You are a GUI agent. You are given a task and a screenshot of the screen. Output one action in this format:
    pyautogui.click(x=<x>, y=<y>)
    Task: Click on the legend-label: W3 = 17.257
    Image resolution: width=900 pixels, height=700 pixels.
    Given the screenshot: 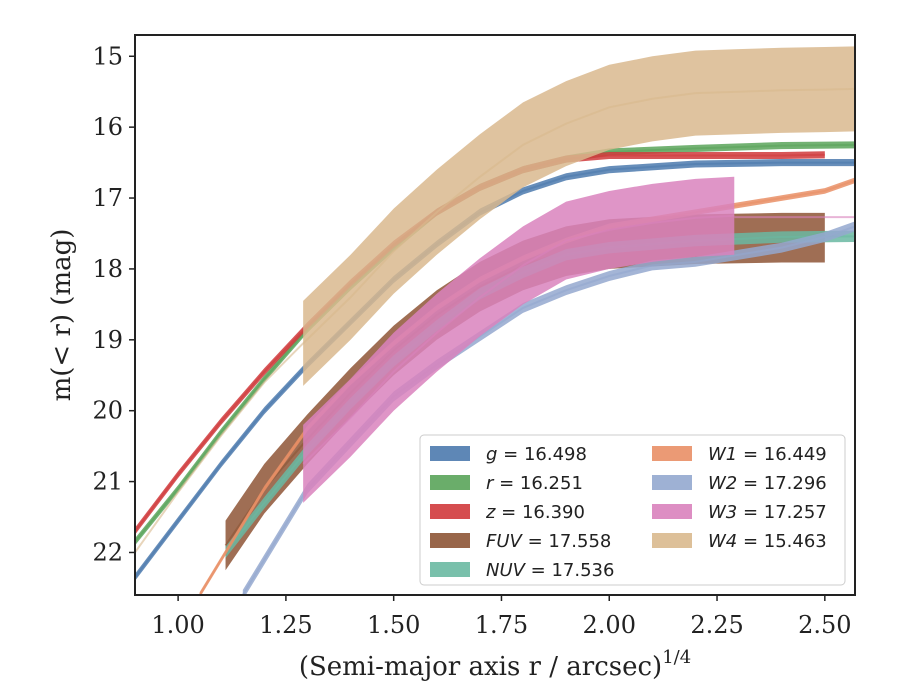 What is the action you would take?
    pyautogui.click(x=767, y=512)
    